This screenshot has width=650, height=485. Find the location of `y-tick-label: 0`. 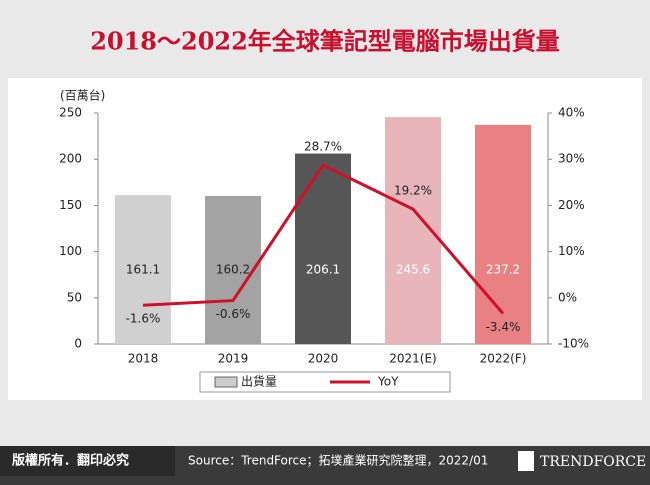

y-tick-label: 0 is located at coordinates (78, 344).